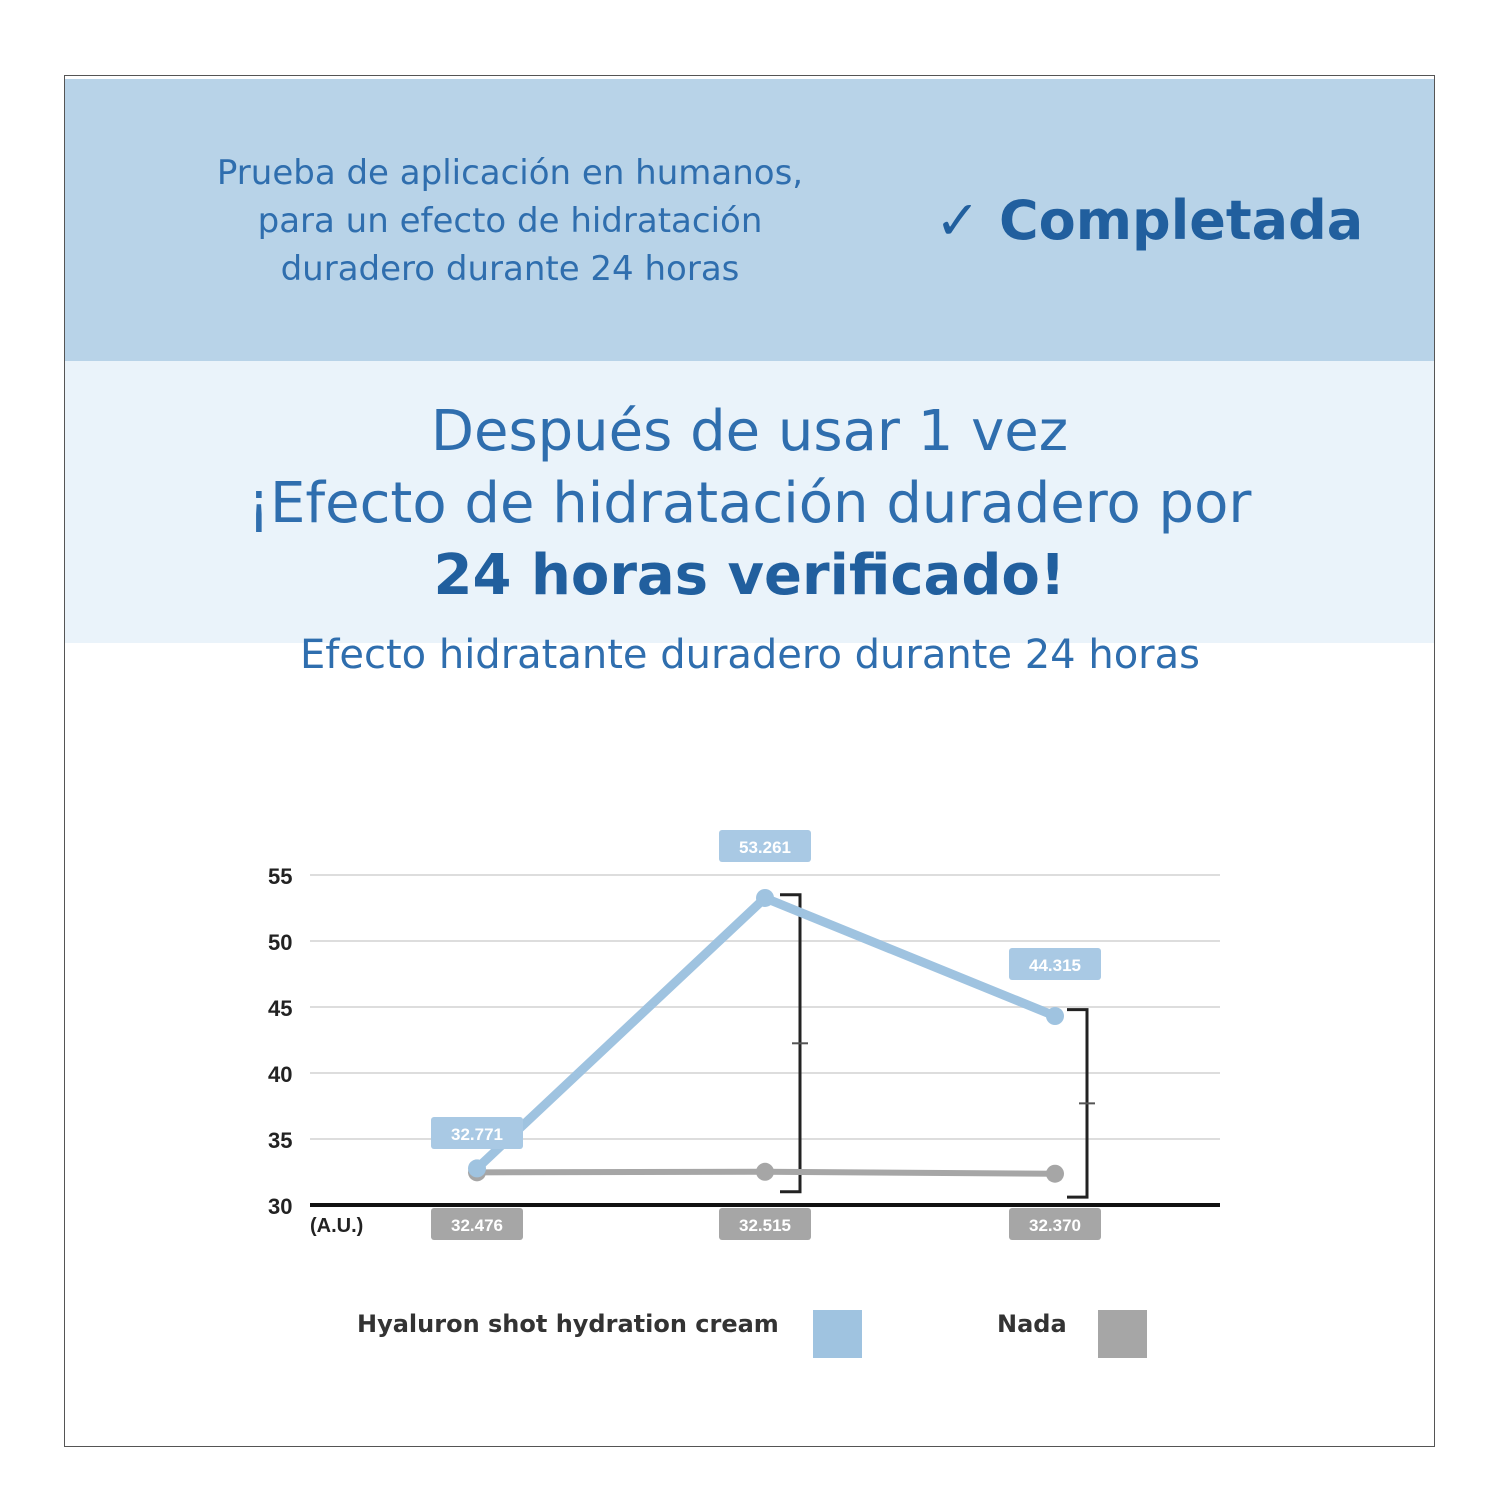 The width and height of the screenshot is (1500, 1500). Describe the element at coordinates (568, 1324) in the screenshot. I see `legend-label-cream: Hyaluron shot hydration cream` at that location.